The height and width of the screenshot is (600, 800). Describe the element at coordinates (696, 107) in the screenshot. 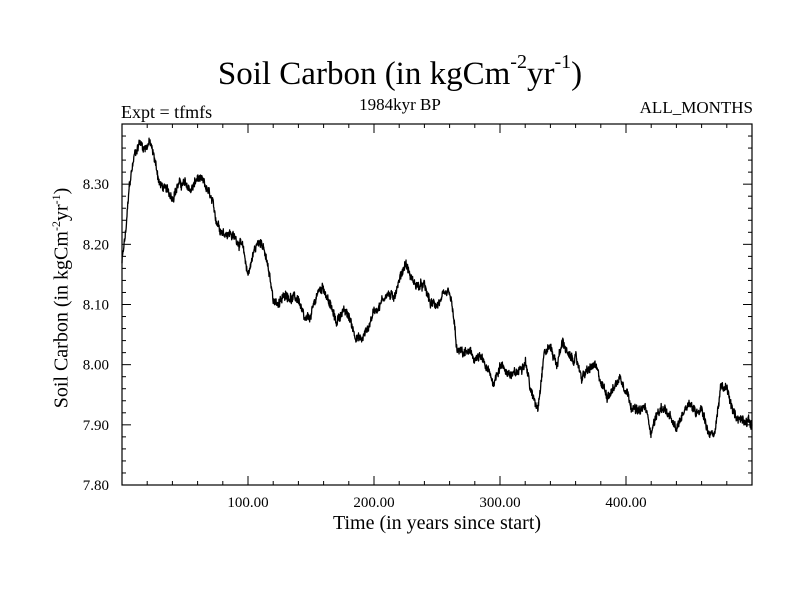

I see `months-label: ALL_MONTHS` at that location.